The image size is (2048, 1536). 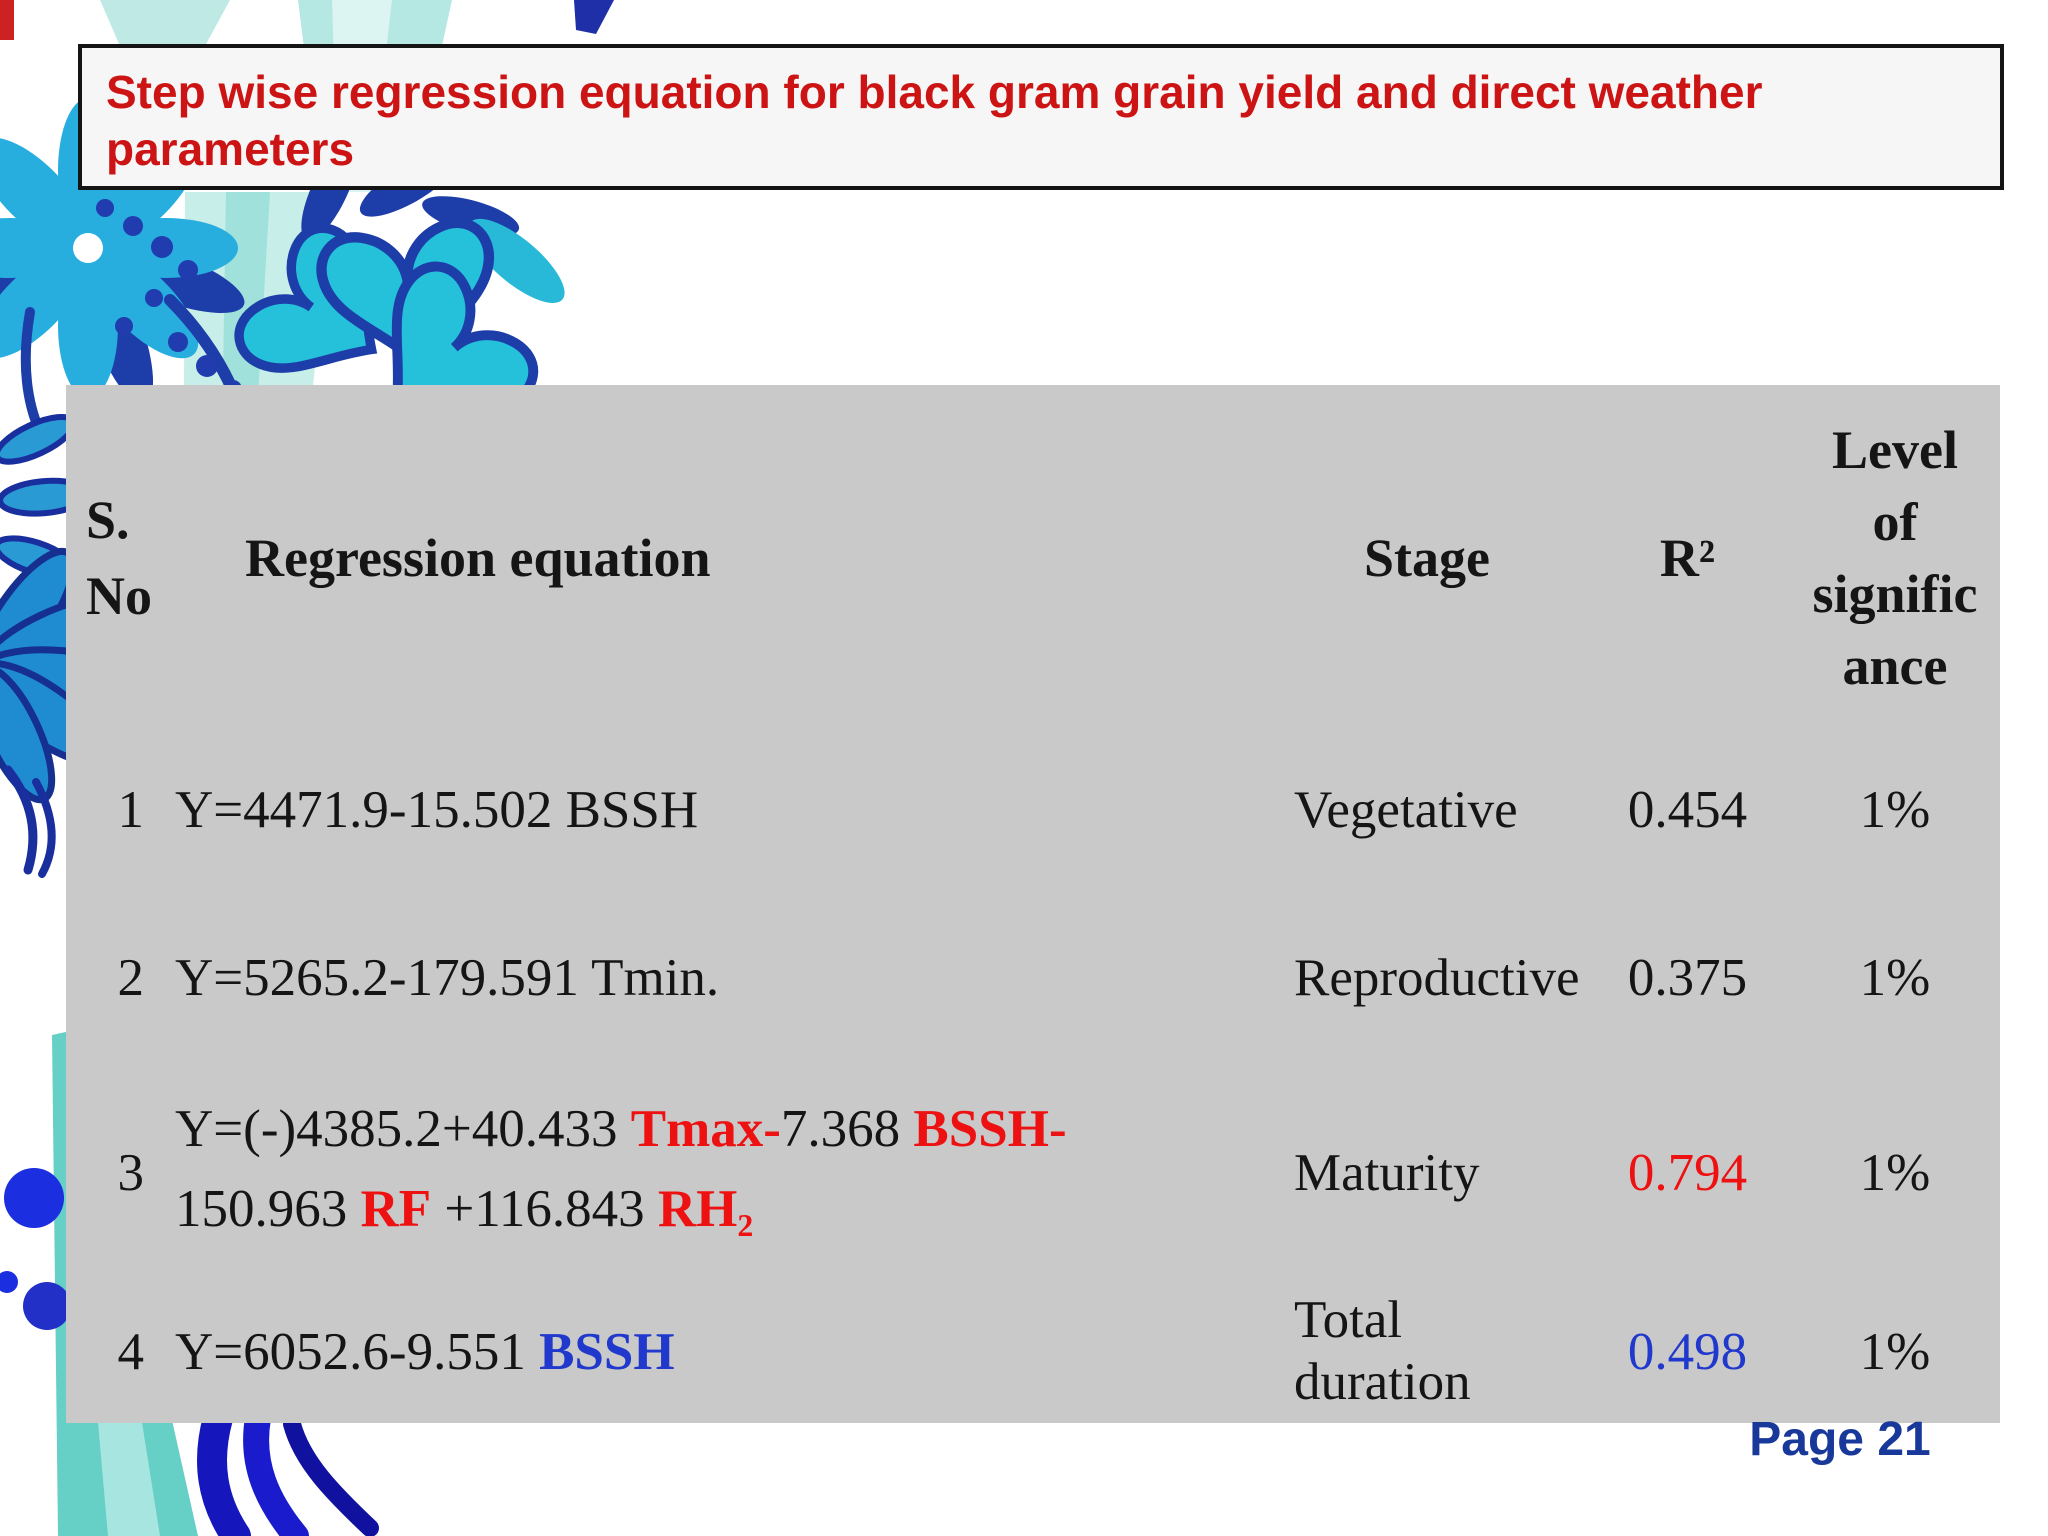 I want to click on stage-cell: Total duration, so click(x=1382, y=1351).